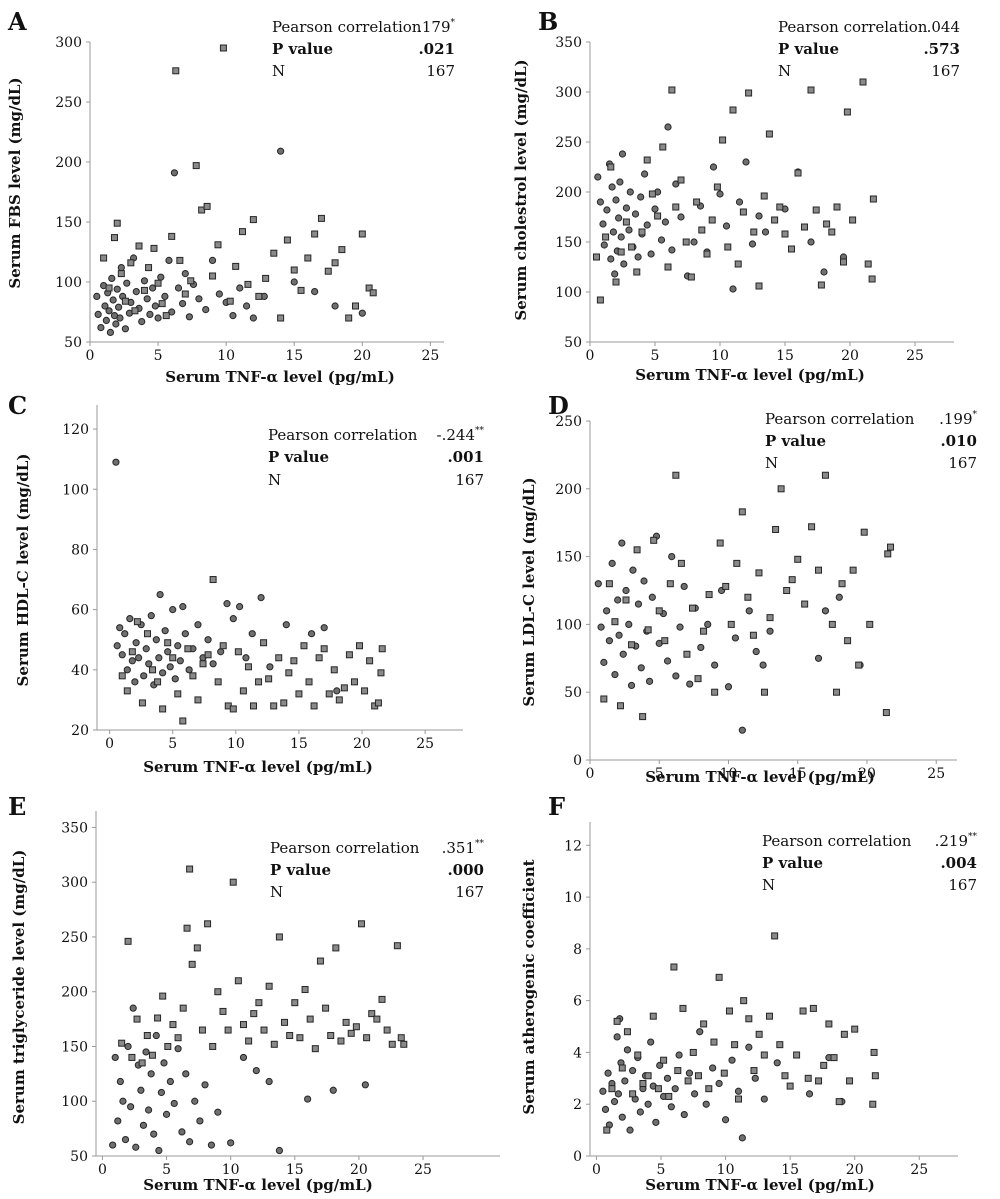 Image resolution: width=1000 pixels, height=1199 pixels. What do you see at coordinates (568, 193) in the screenshot?
I see `y-tick-label: 200` at bounding box center [568, 193].